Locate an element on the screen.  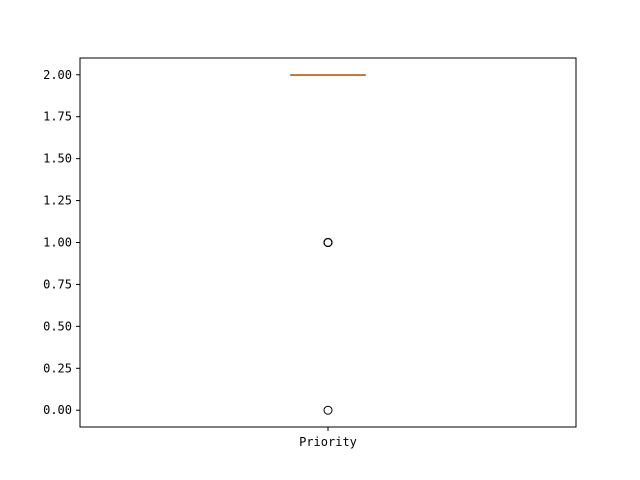
y-tick-label: 0.50 is located at coordinates (57, 326).